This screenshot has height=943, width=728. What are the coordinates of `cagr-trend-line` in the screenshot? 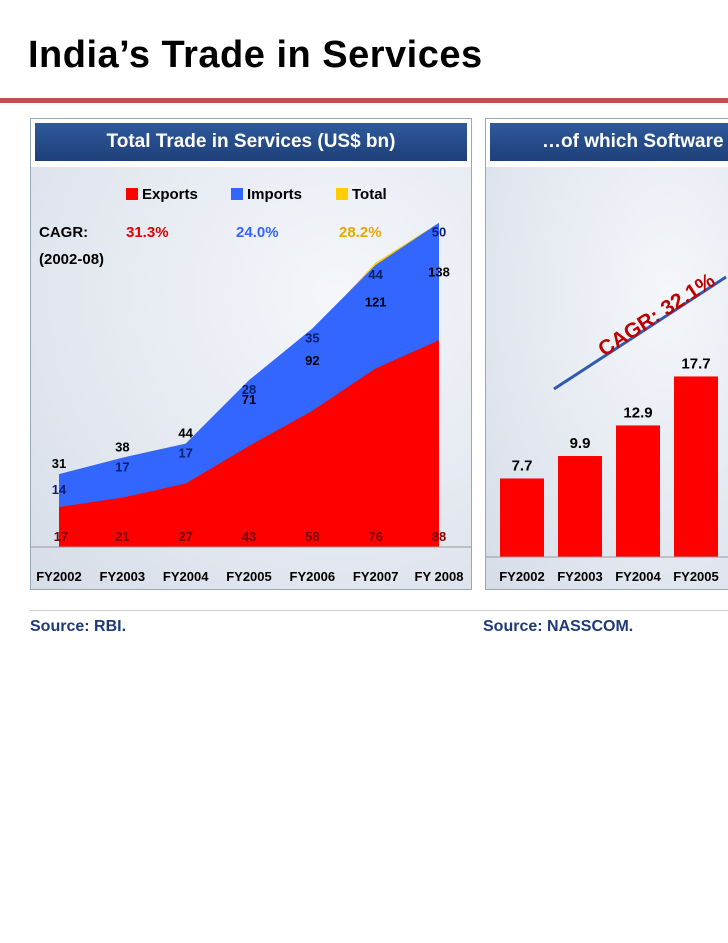 It's located at (640, 333).